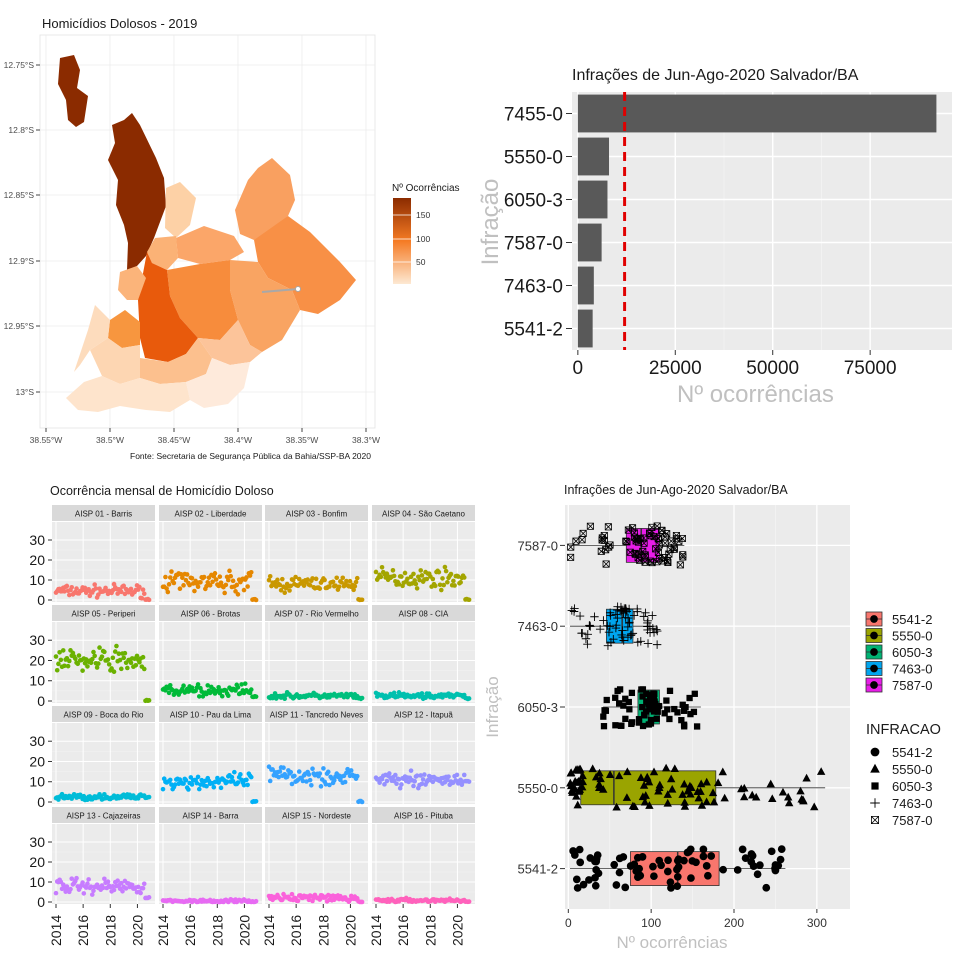  What do you see at coordinates (817, 923) in the screenshot?
I see `box-x-tick-label: 300` at bounding box center [817, 923].